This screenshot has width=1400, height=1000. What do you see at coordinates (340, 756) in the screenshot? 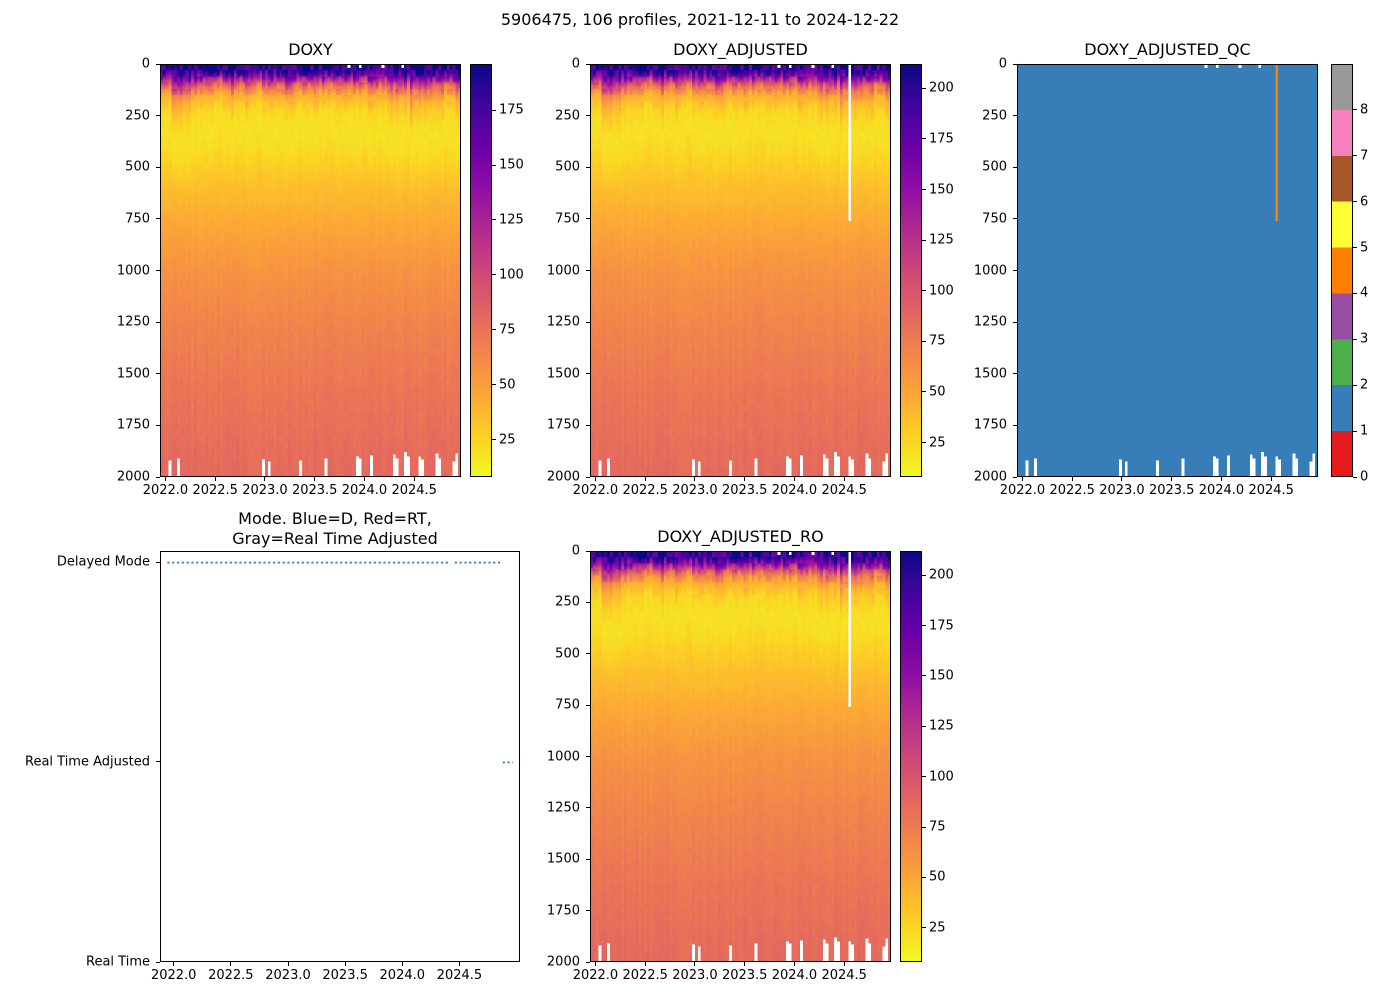
I see `plot-frame` at bounding box center [340, 756].